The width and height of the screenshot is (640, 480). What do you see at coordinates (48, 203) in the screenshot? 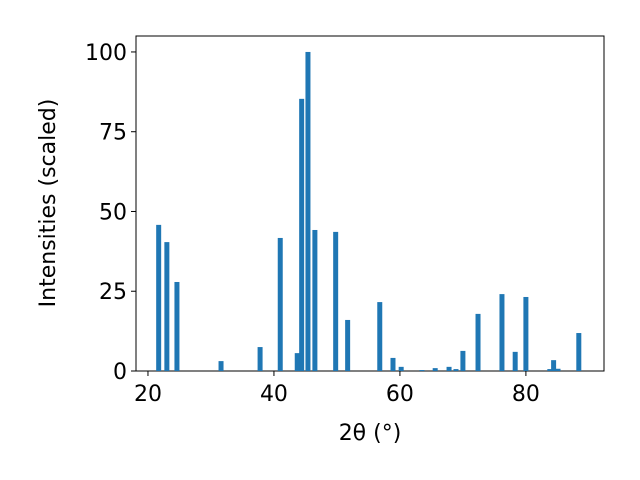
I see `y-axis-label: Intensities (scaled)` at bounding box center [48, 203].